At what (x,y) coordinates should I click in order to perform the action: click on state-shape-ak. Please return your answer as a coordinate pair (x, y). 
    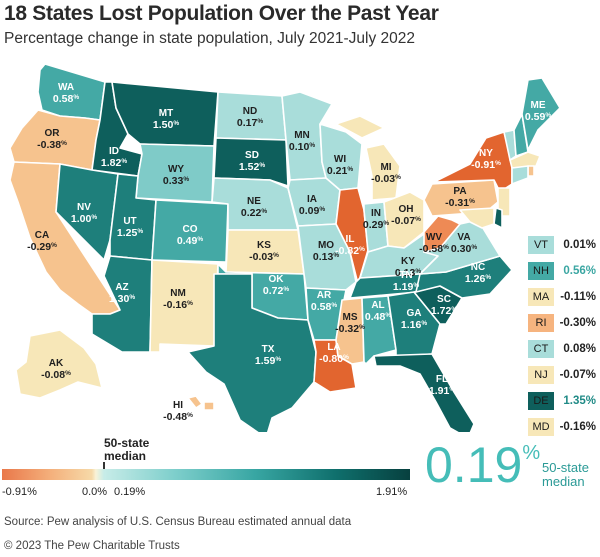
    Looking at the image, I should click on (59, 364).